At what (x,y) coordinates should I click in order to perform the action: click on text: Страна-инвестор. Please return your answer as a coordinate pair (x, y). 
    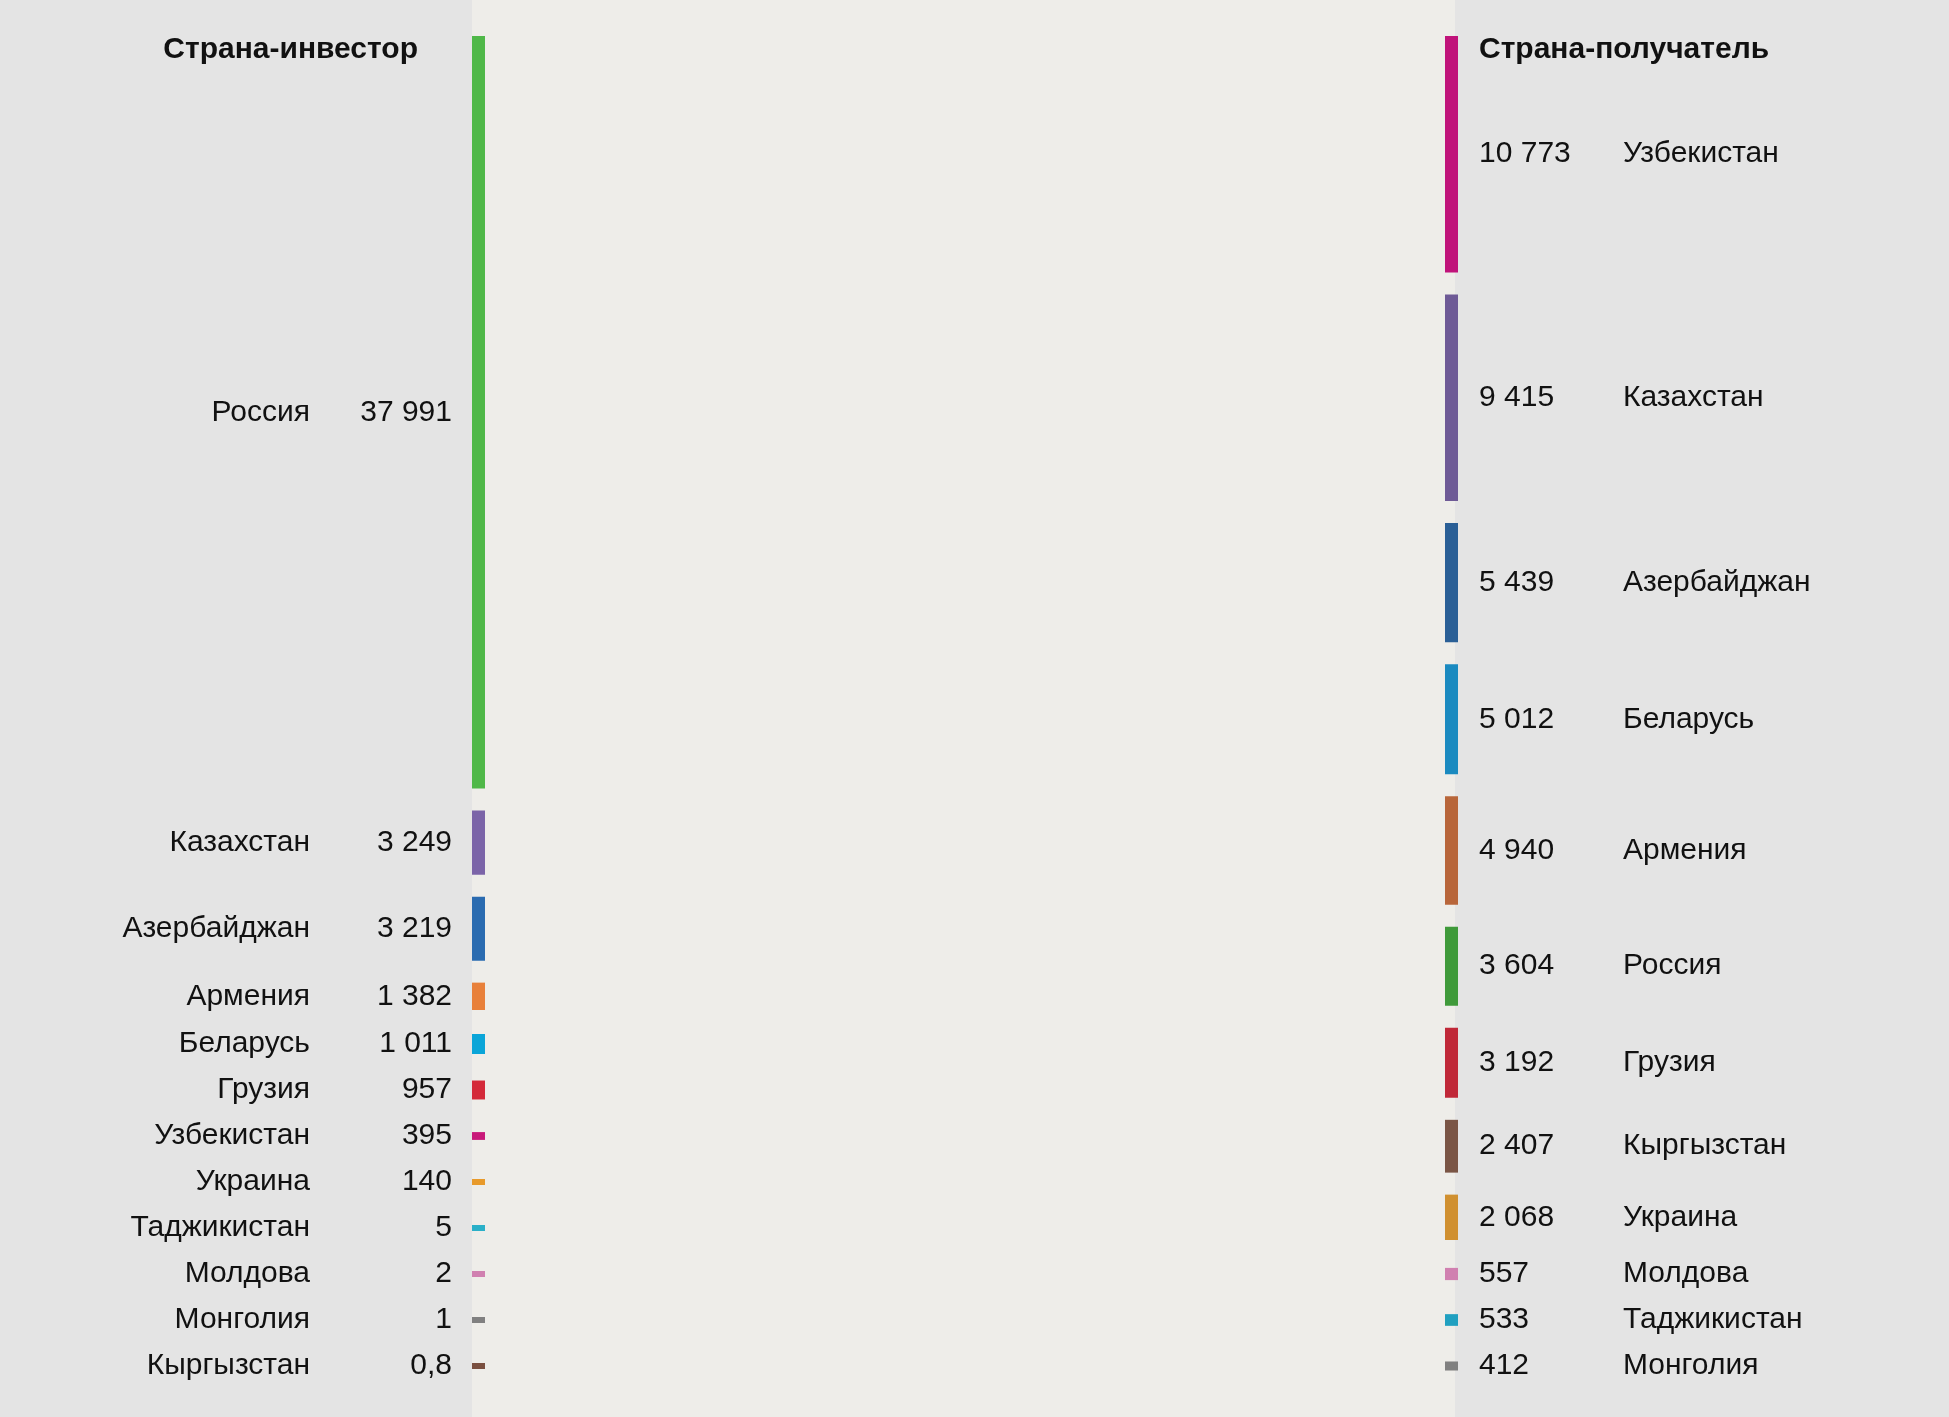
    Looking at the image, I should click on (290, 48).